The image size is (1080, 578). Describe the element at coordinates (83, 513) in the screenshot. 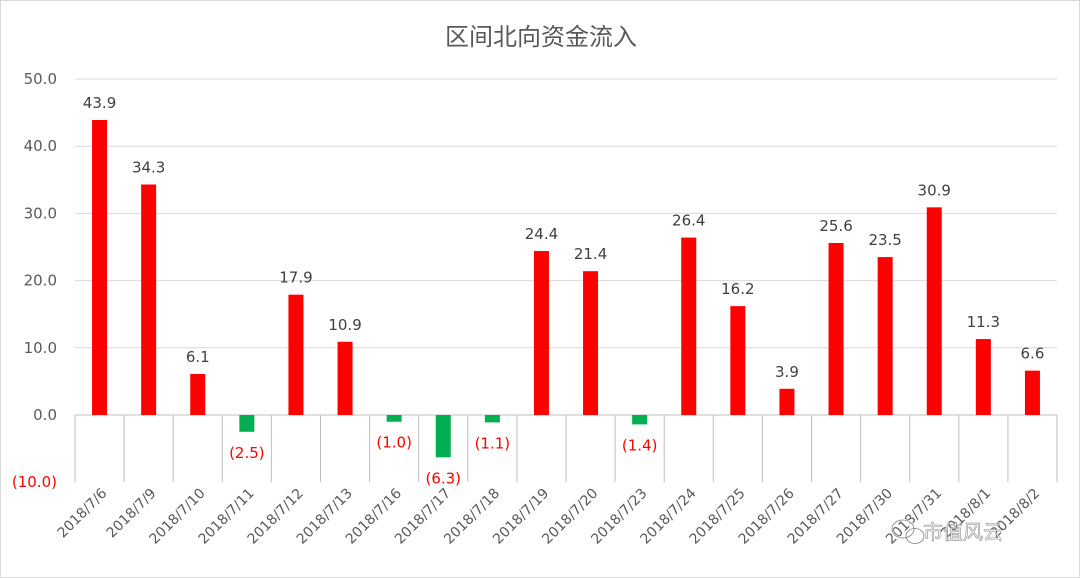

I see `x-tick-label: 2018/7/6` at that location.